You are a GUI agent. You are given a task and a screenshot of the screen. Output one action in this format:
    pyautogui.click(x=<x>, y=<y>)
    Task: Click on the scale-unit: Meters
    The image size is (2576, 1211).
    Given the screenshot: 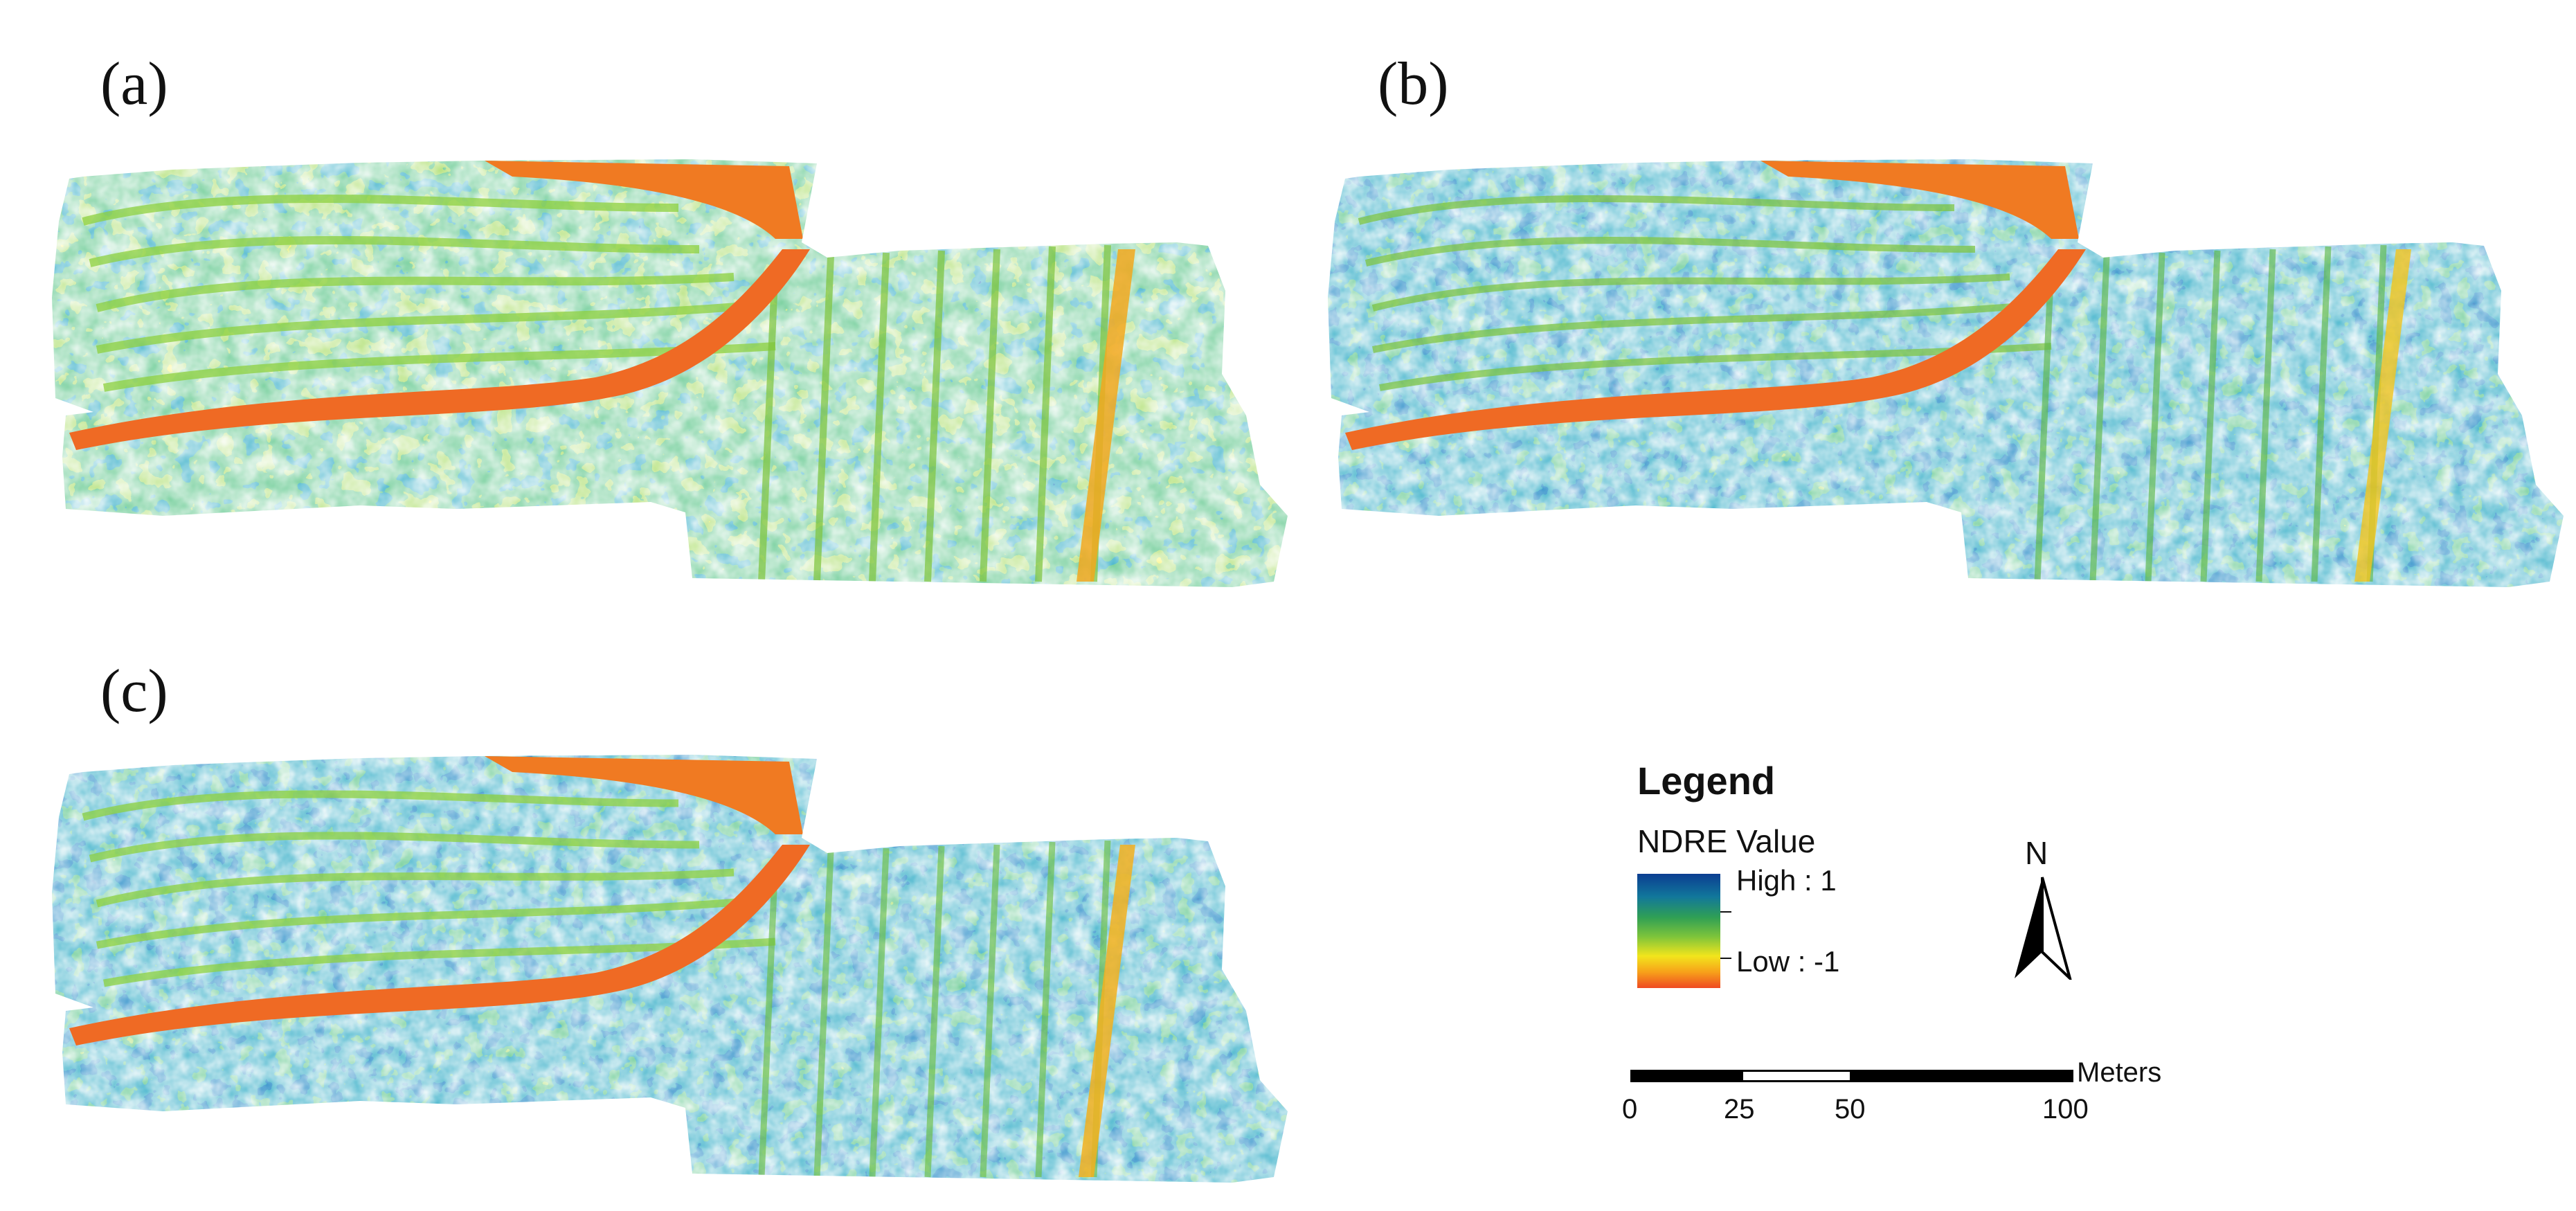 What is the action you would take?
    pyautogui.click(x=2119, y=1072)
    